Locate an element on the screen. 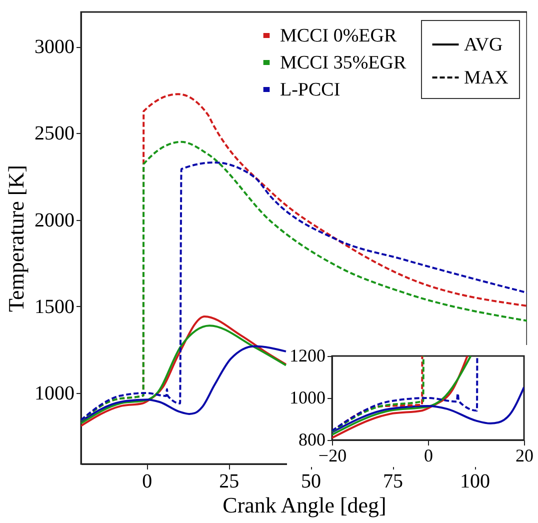  x-tick-label: 50 is located at coordinates (311, 481).